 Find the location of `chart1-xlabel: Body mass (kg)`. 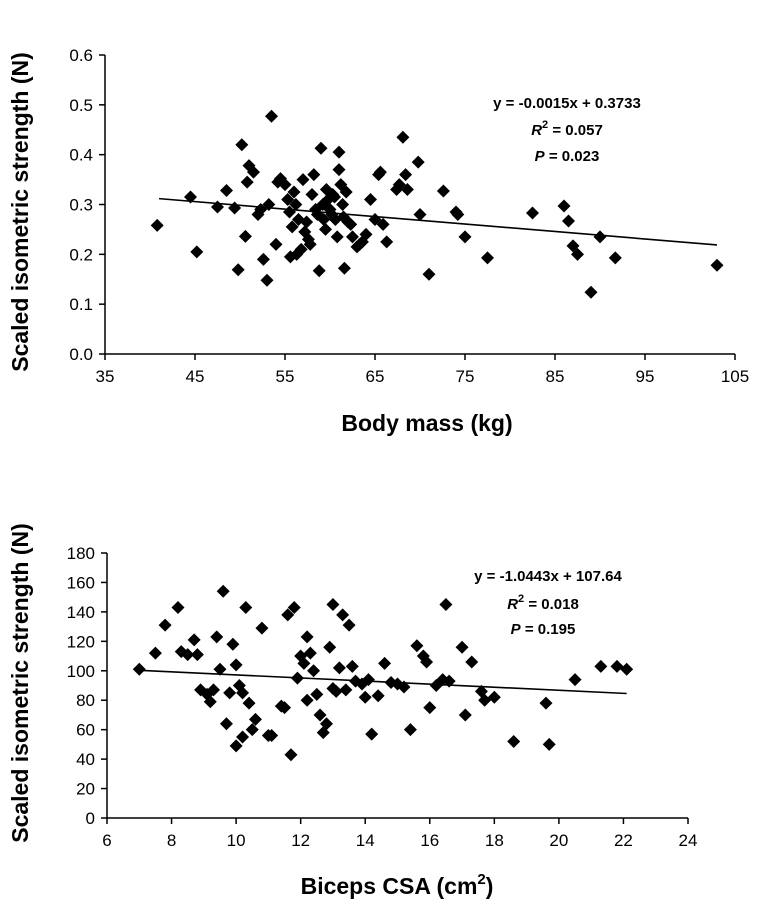

chart1-xlabel: Body mass (kg) is located at coordinates (426, 423).